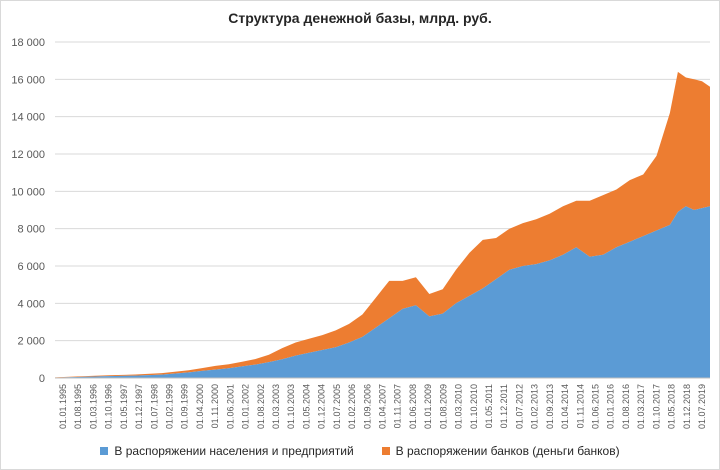  What do you see at coordinates (687, 406) in the screenshot?
I see `x-tick-label: 01.12.2018` at bounding box center [687, 406].